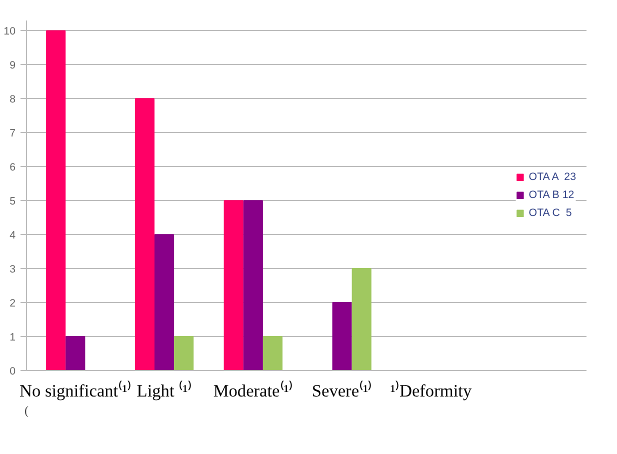 The image size is (617, 454). What do you see at coordinates (13, 100) in the screenshot?
I see `y-tick-label: 8` at bounding box center [13, 100].